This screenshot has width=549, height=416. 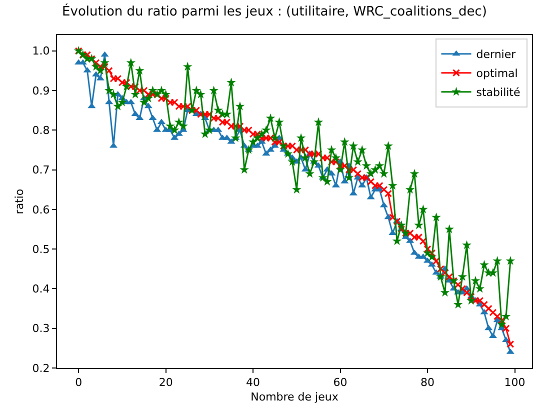 What do you see at coordinates (78, 383) in the screenshot?
I see `x-tick-label: 0` at bounding box center [78, 383].